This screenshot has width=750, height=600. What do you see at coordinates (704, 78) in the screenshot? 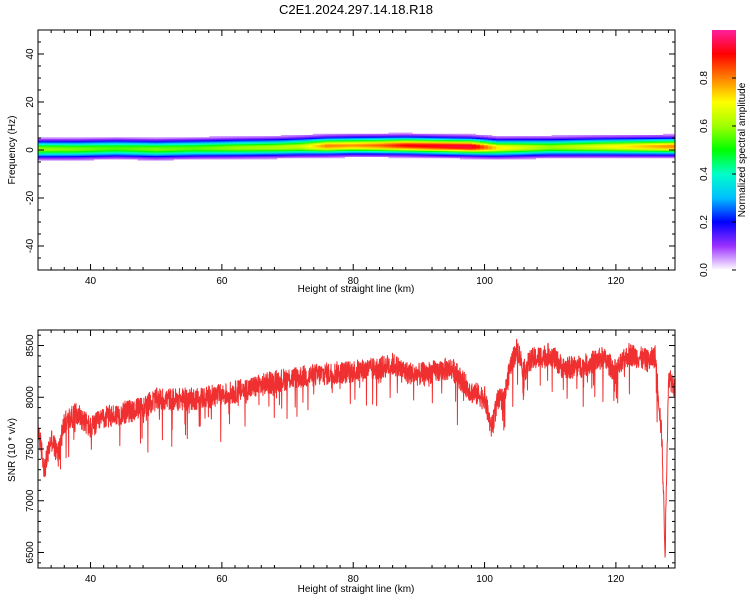
I see `colorbar-tick-label: 0.8` at bounding box center [704, 78].